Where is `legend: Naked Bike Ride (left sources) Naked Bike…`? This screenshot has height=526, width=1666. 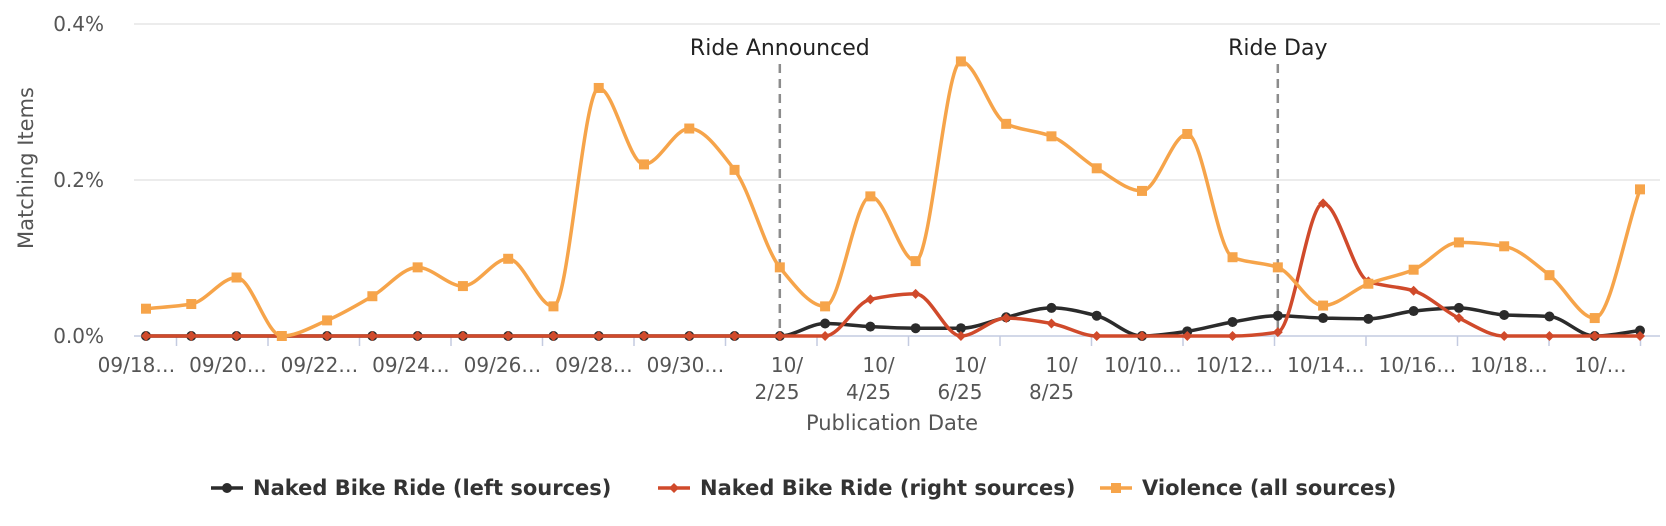 legend: Naked Bike Ride (left sources) Naked Bike… is located at coordinates (803, 488).